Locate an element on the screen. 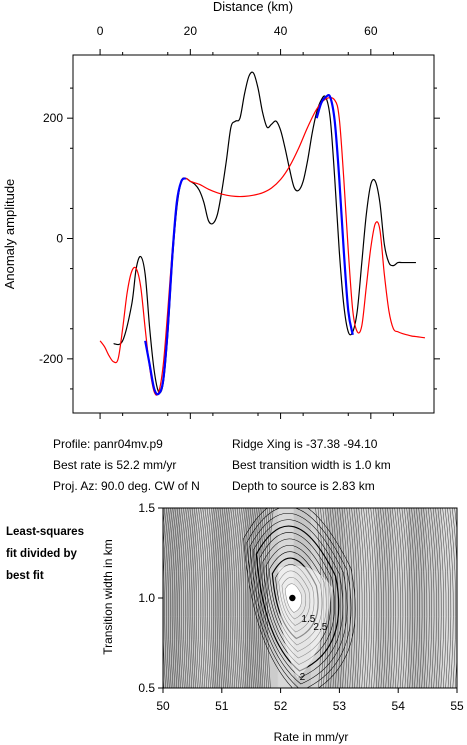  projection-azimuth: Proj. Az: 90.0 deg. CW of N is located at coordinates (126, 486).